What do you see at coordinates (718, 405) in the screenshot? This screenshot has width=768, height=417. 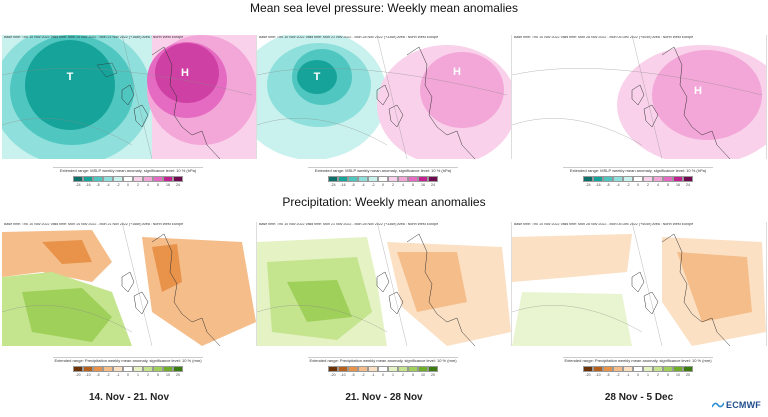 I see `ecmwf-logo-icon` at bounding box center [718, 405].